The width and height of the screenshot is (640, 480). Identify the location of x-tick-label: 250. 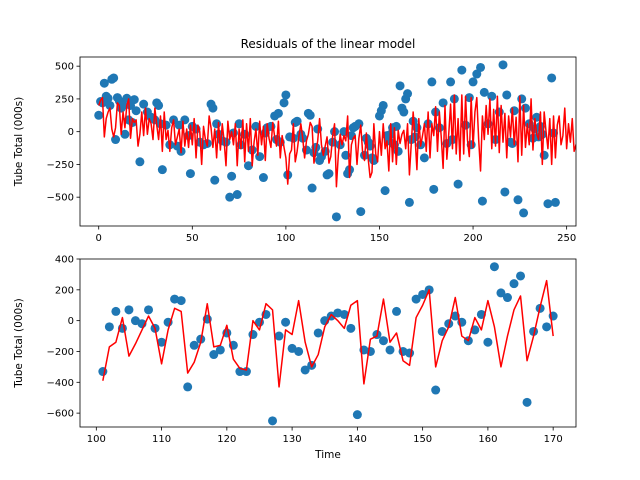
(566, 238).